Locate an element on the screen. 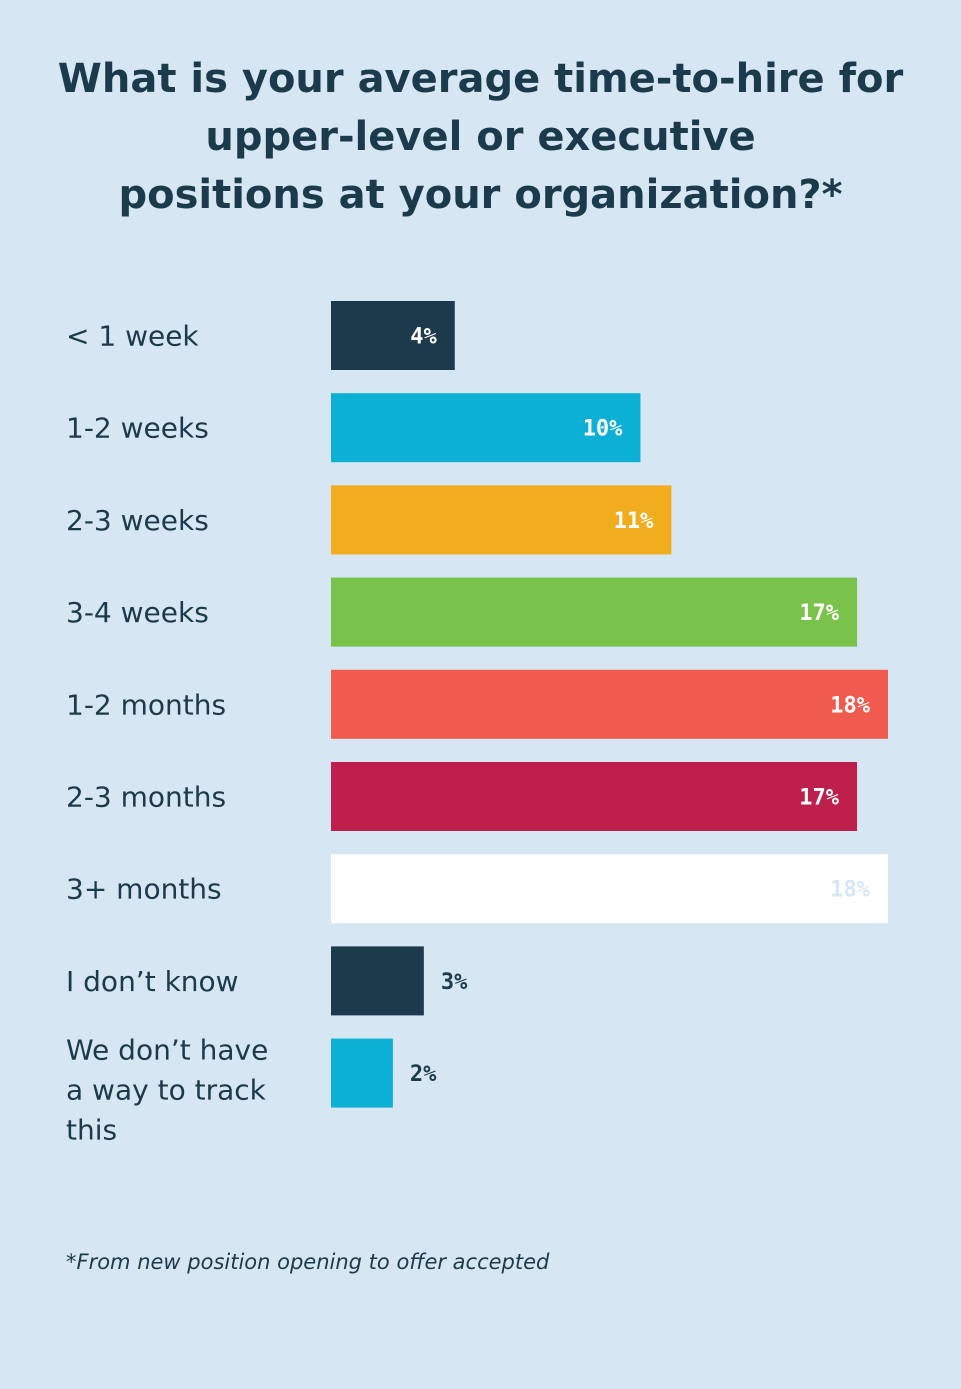 The width and height of the screenshot is (961, 1389). value-label-3: 17% is located at coordinates (819, 613).